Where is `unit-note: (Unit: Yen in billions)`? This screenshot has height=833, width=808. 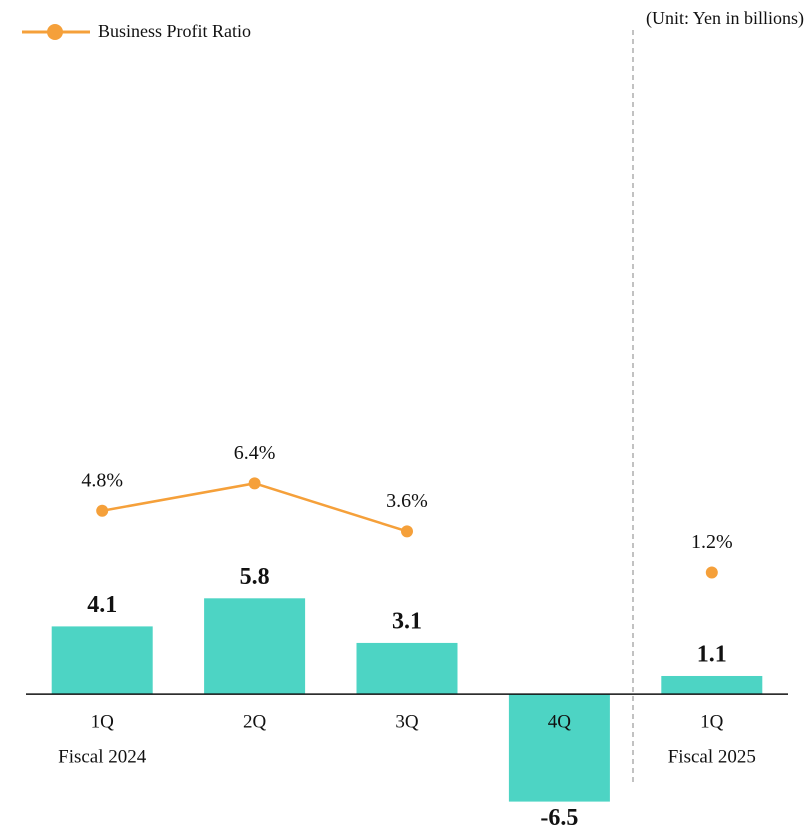
unit-note: (Unit: Yen in billions) is located at coordinates (725, 18).